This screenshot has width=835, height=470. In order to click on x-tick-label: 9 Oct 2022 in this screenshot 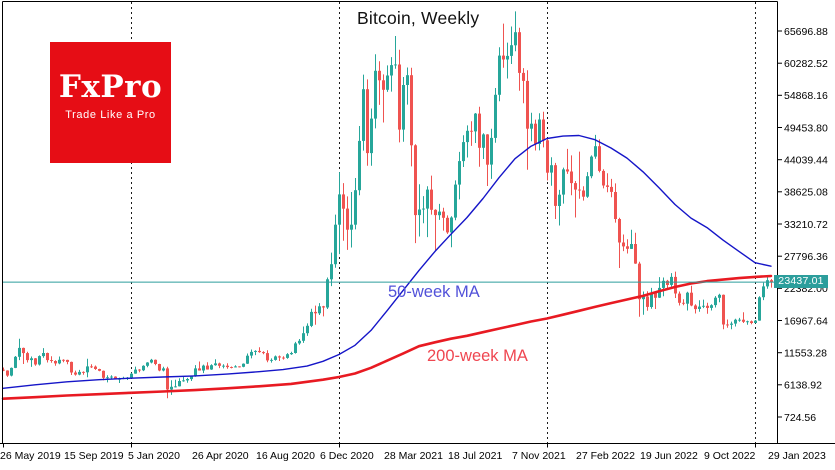, I will do `click(730, 456)`.